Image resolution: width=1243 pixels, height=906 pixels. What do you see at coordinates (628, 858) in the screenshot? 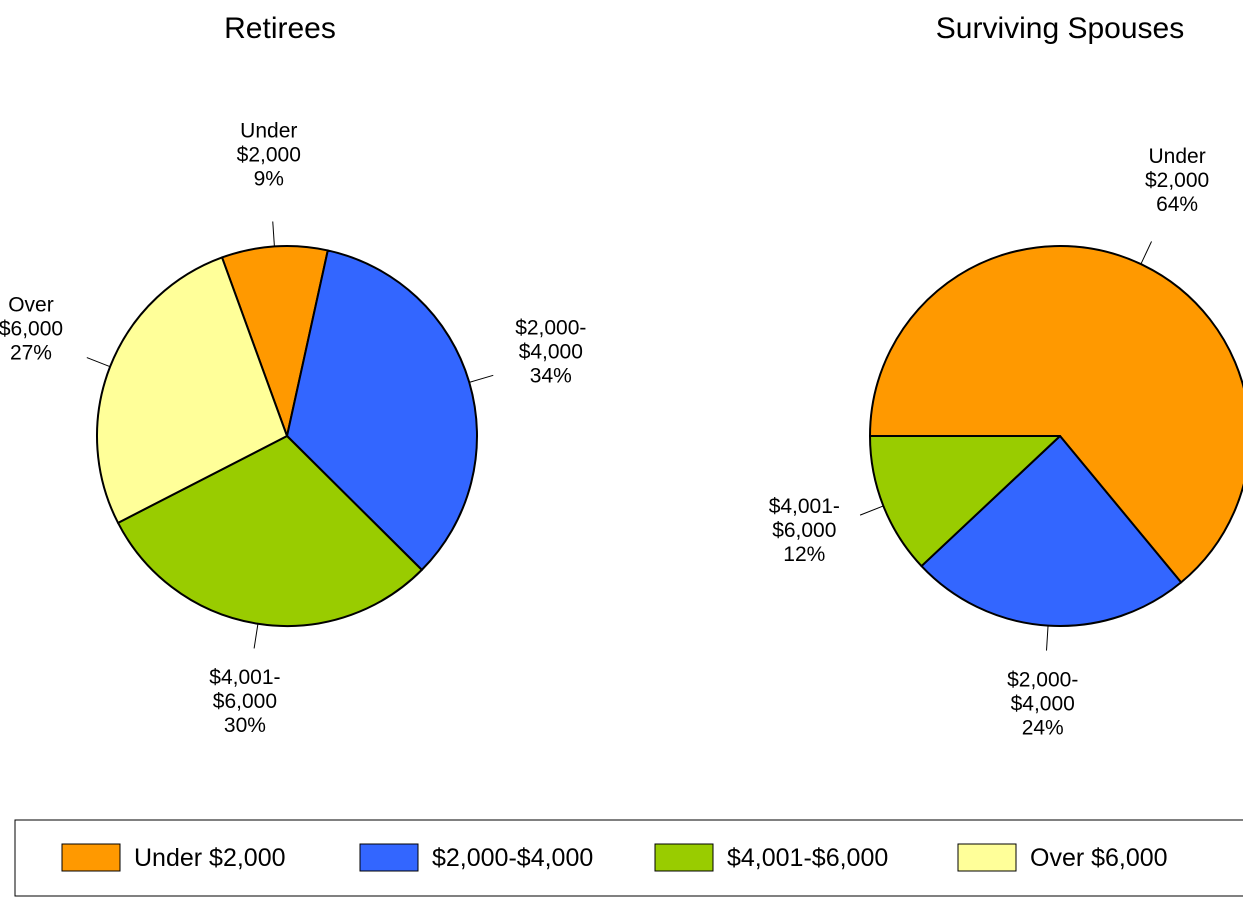
I see `legend-box` at bounding box center [628, 858].